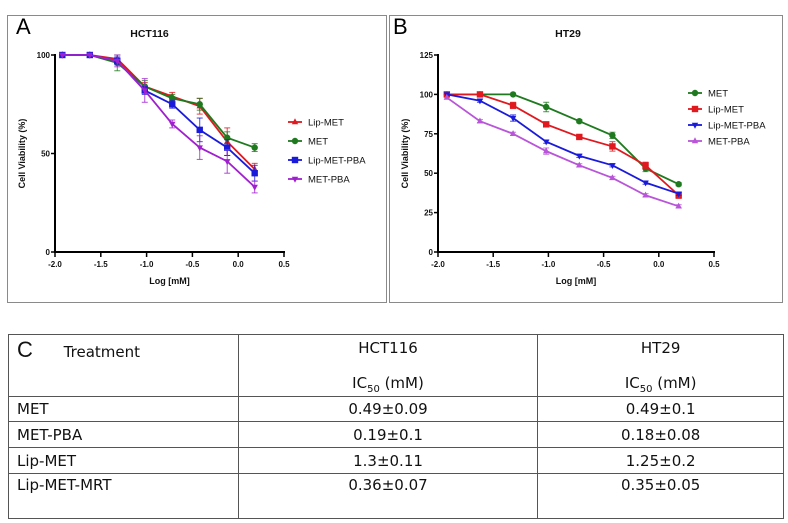 This screenshot has width=788, height=523. I want to click on legend-item: Lip-MET-PBA, so click(727, 126).